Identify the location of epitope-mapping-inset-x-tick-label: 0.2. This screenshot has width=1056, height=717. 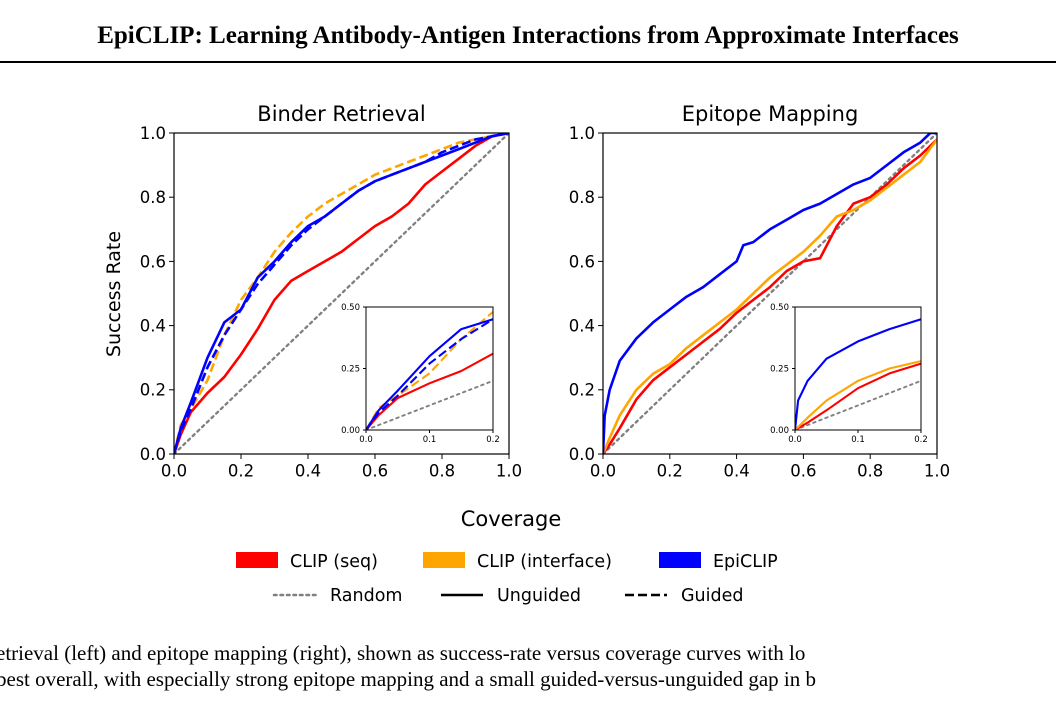
(921, 440).